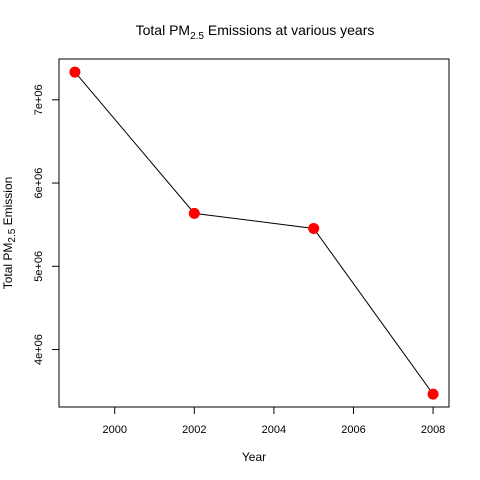  I want to click on y-tick-label: 4e+06, so click(39, 349).